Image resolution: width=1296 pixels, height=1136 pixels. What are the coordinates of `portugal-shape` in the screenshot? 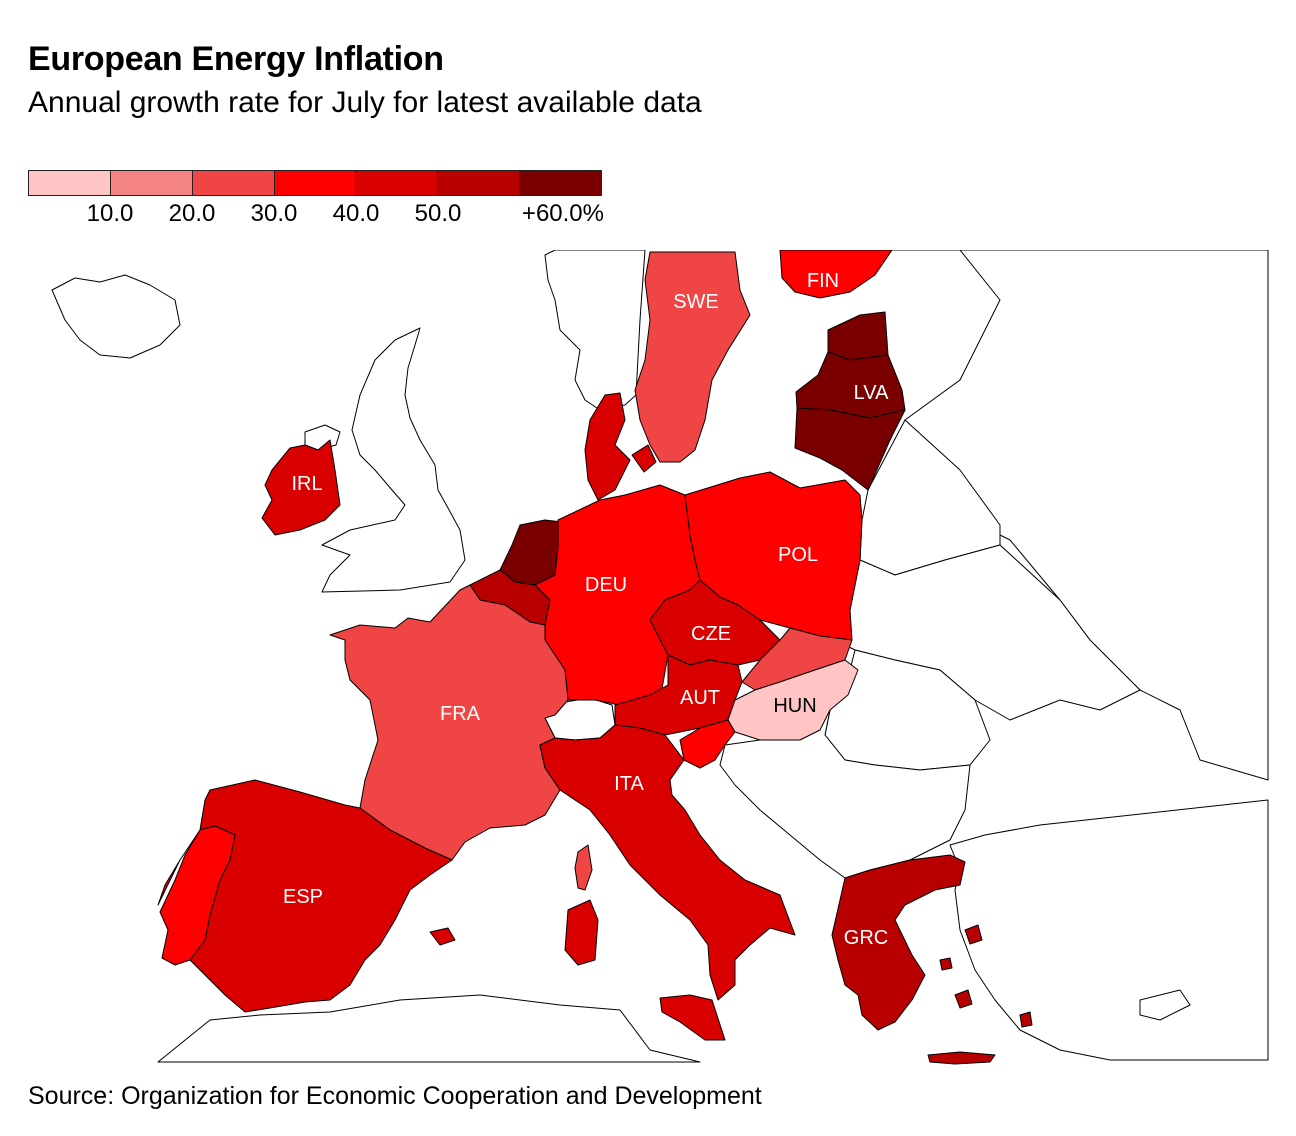 It's located at (197, 895).